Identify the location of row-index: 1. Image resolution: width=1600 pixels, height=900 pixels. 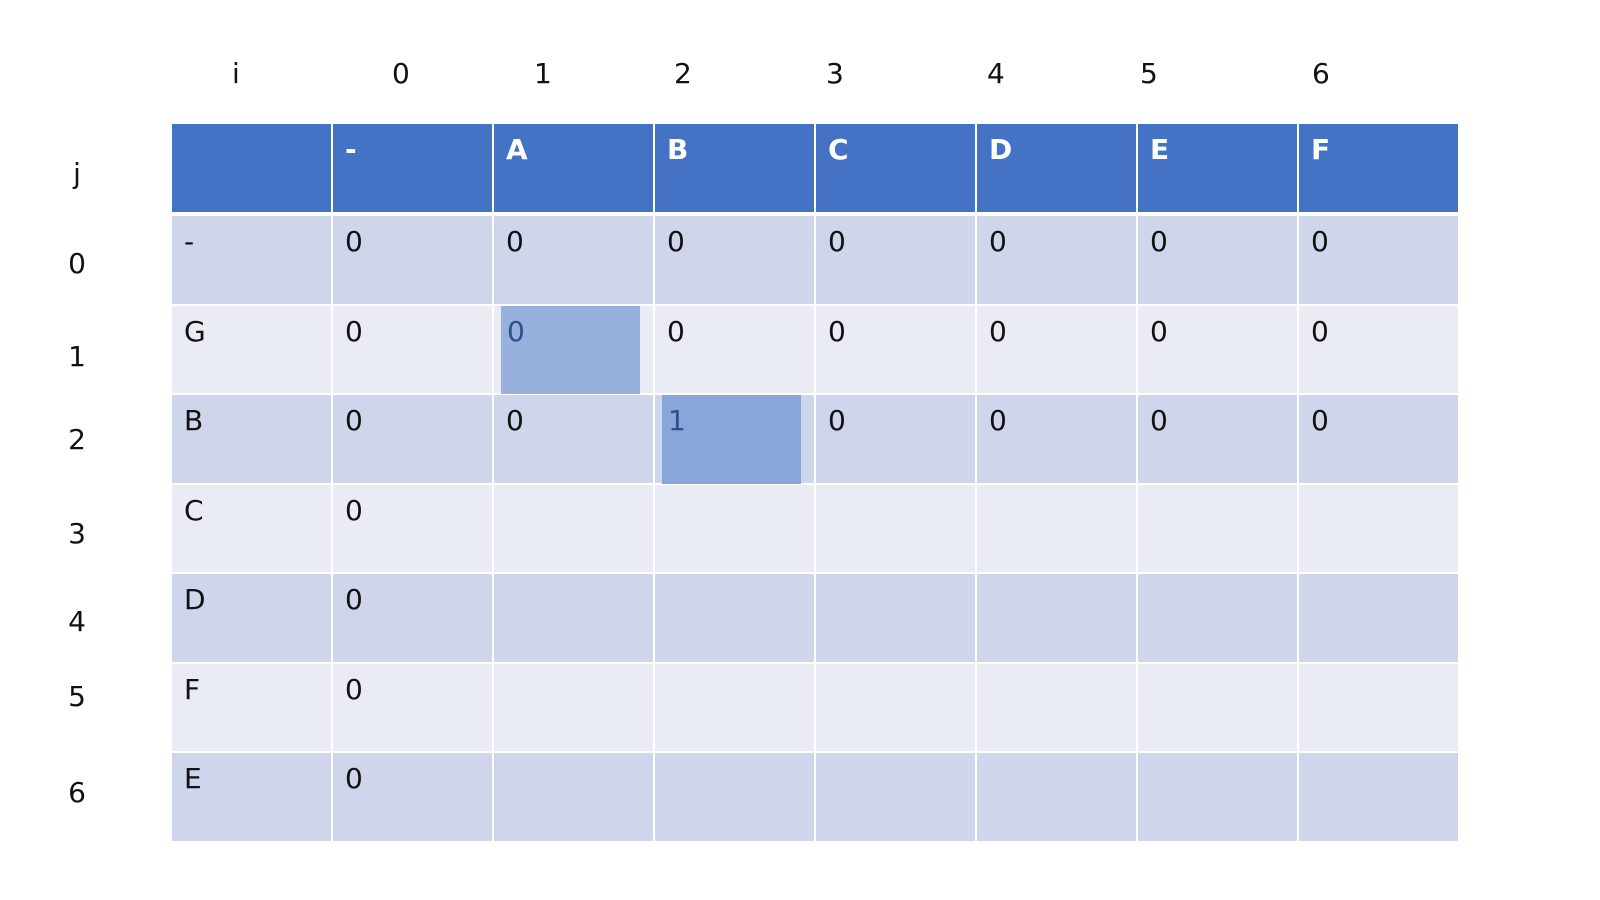
(77, 356).